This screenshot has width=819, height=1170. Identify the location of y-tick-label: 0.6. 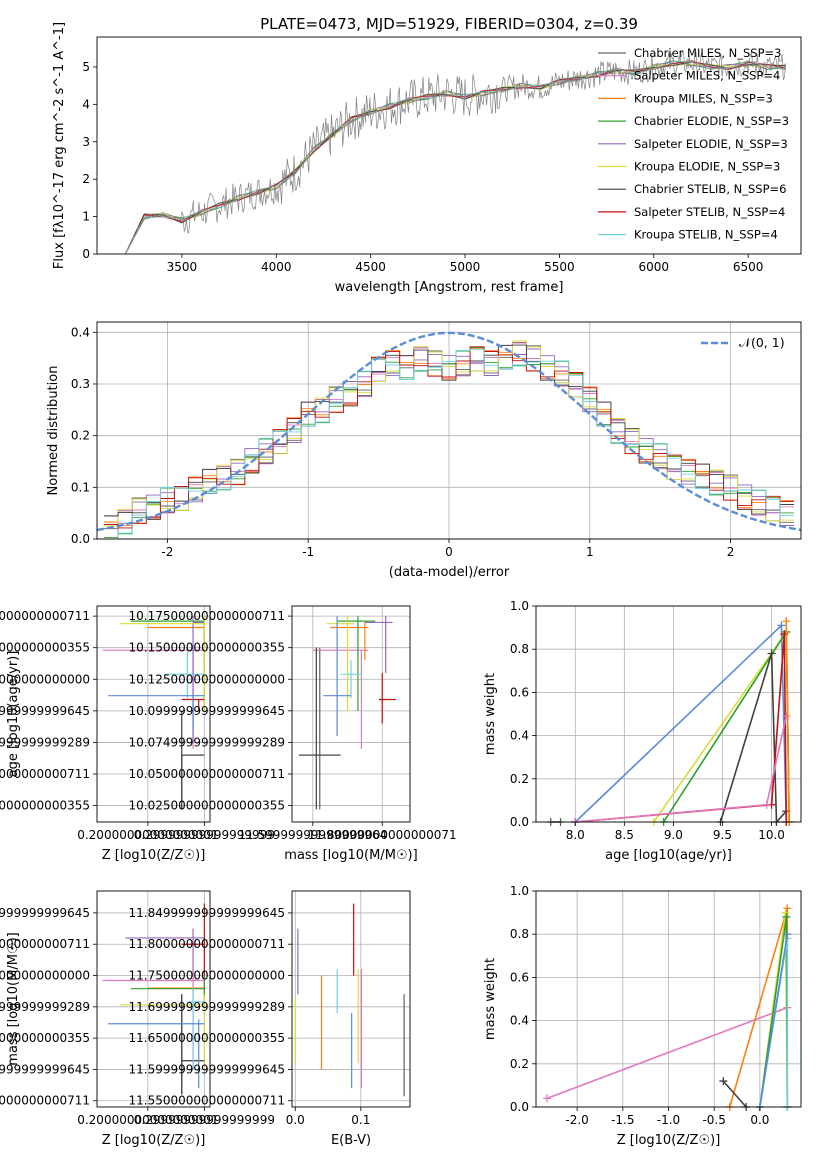
(519, 977).